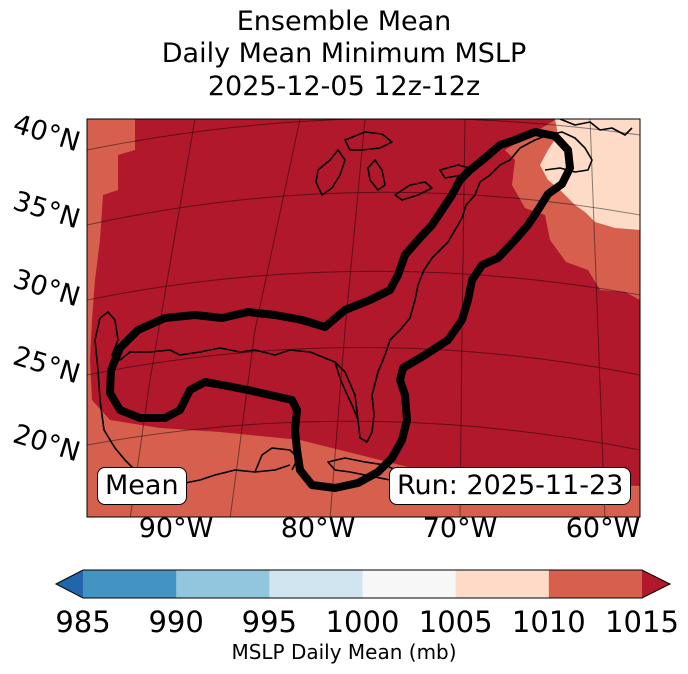 This screenshot has width=688, height=674. I want to click on colorbar-tick-label: 1000, so click(362, 622).